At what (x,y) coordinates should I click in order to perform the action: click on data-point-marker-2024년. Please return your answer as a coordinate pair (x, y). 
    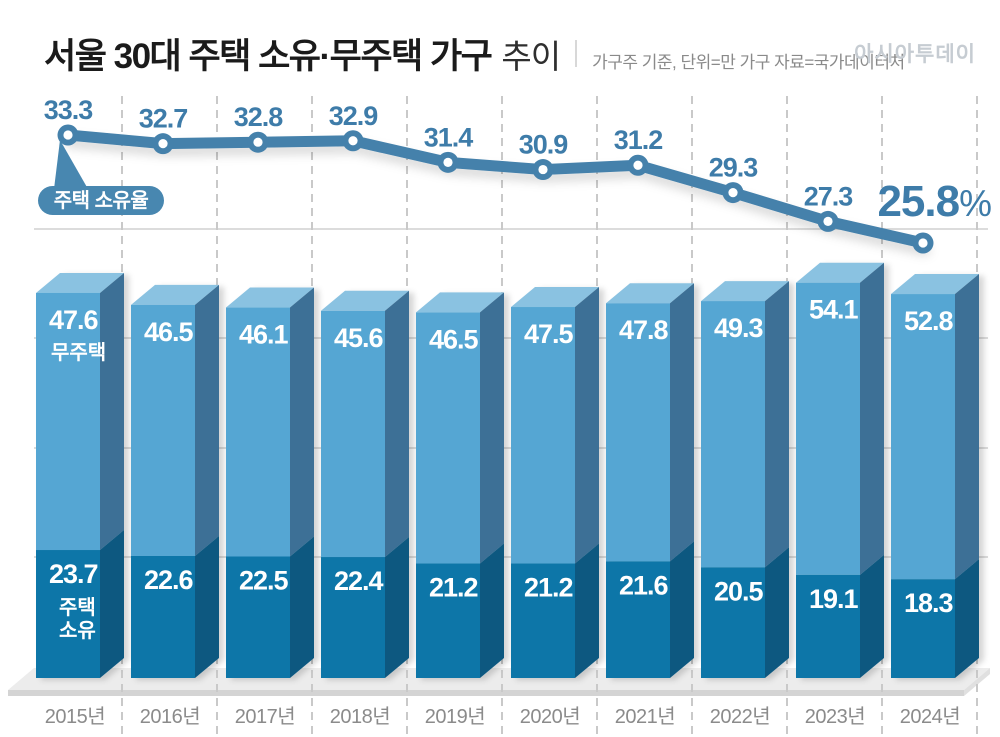
    Looking at the image, I should click on (923, 243).